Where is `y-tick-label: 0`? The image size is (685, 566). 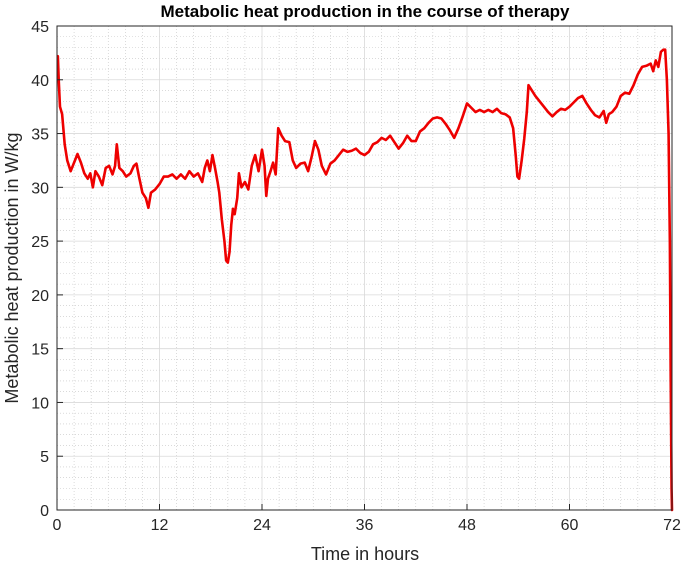 y-tick-label: 0 is located at coordinates (44, 511).